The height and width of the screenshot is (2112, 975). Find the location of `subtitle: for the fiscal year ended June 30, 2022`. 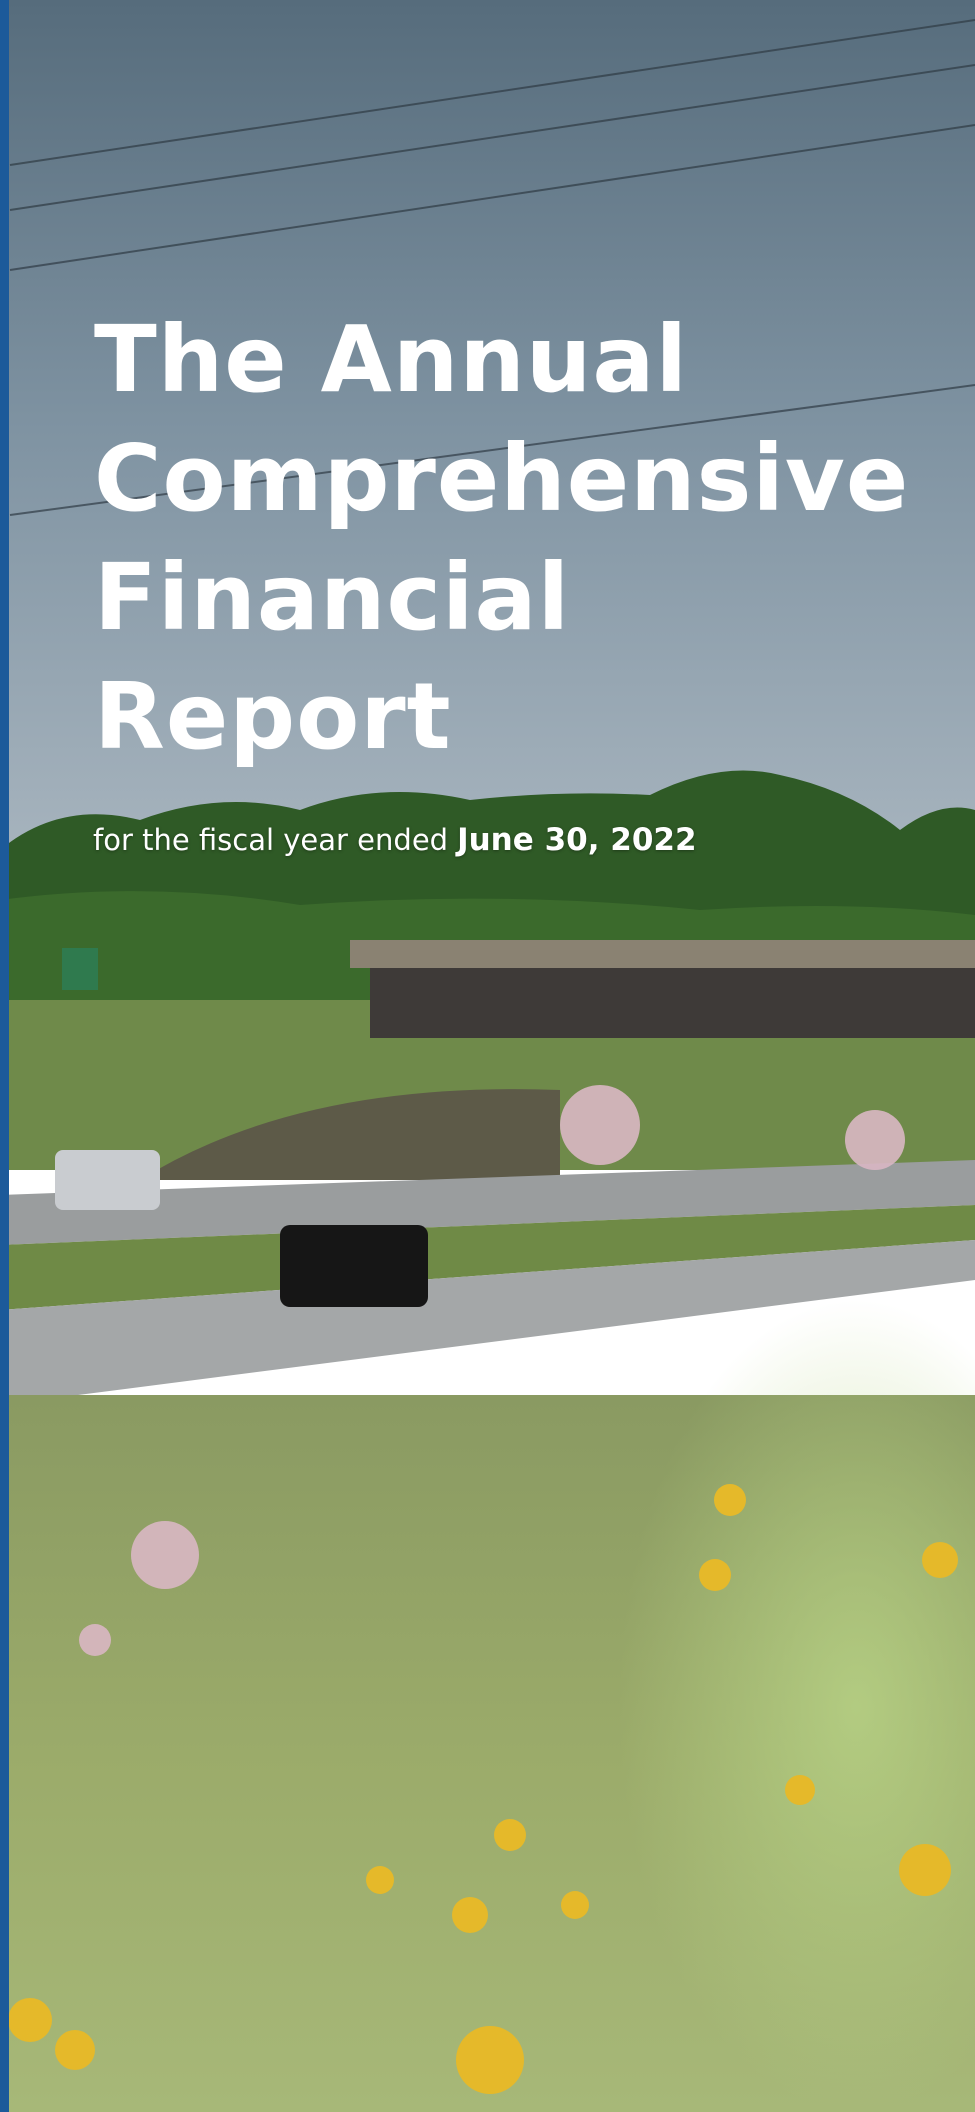

subtitle: for the fiscal year ended June 30, 2022 is located at coordinates (395, 840).